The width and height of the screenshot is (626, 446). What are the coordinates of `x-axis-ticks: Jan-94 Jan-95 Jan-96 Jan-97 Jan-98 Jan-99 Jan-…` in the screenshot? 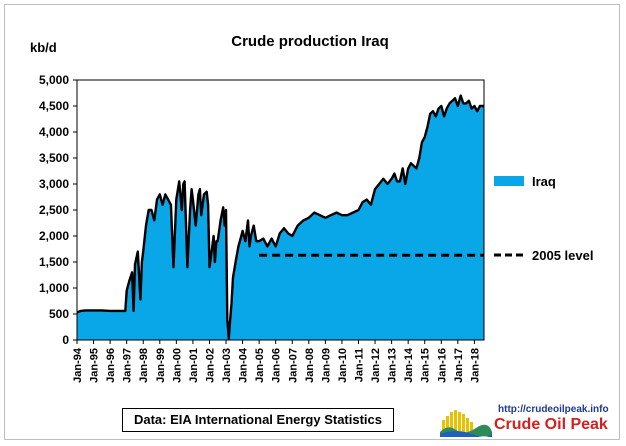 It's located at (276, 361).